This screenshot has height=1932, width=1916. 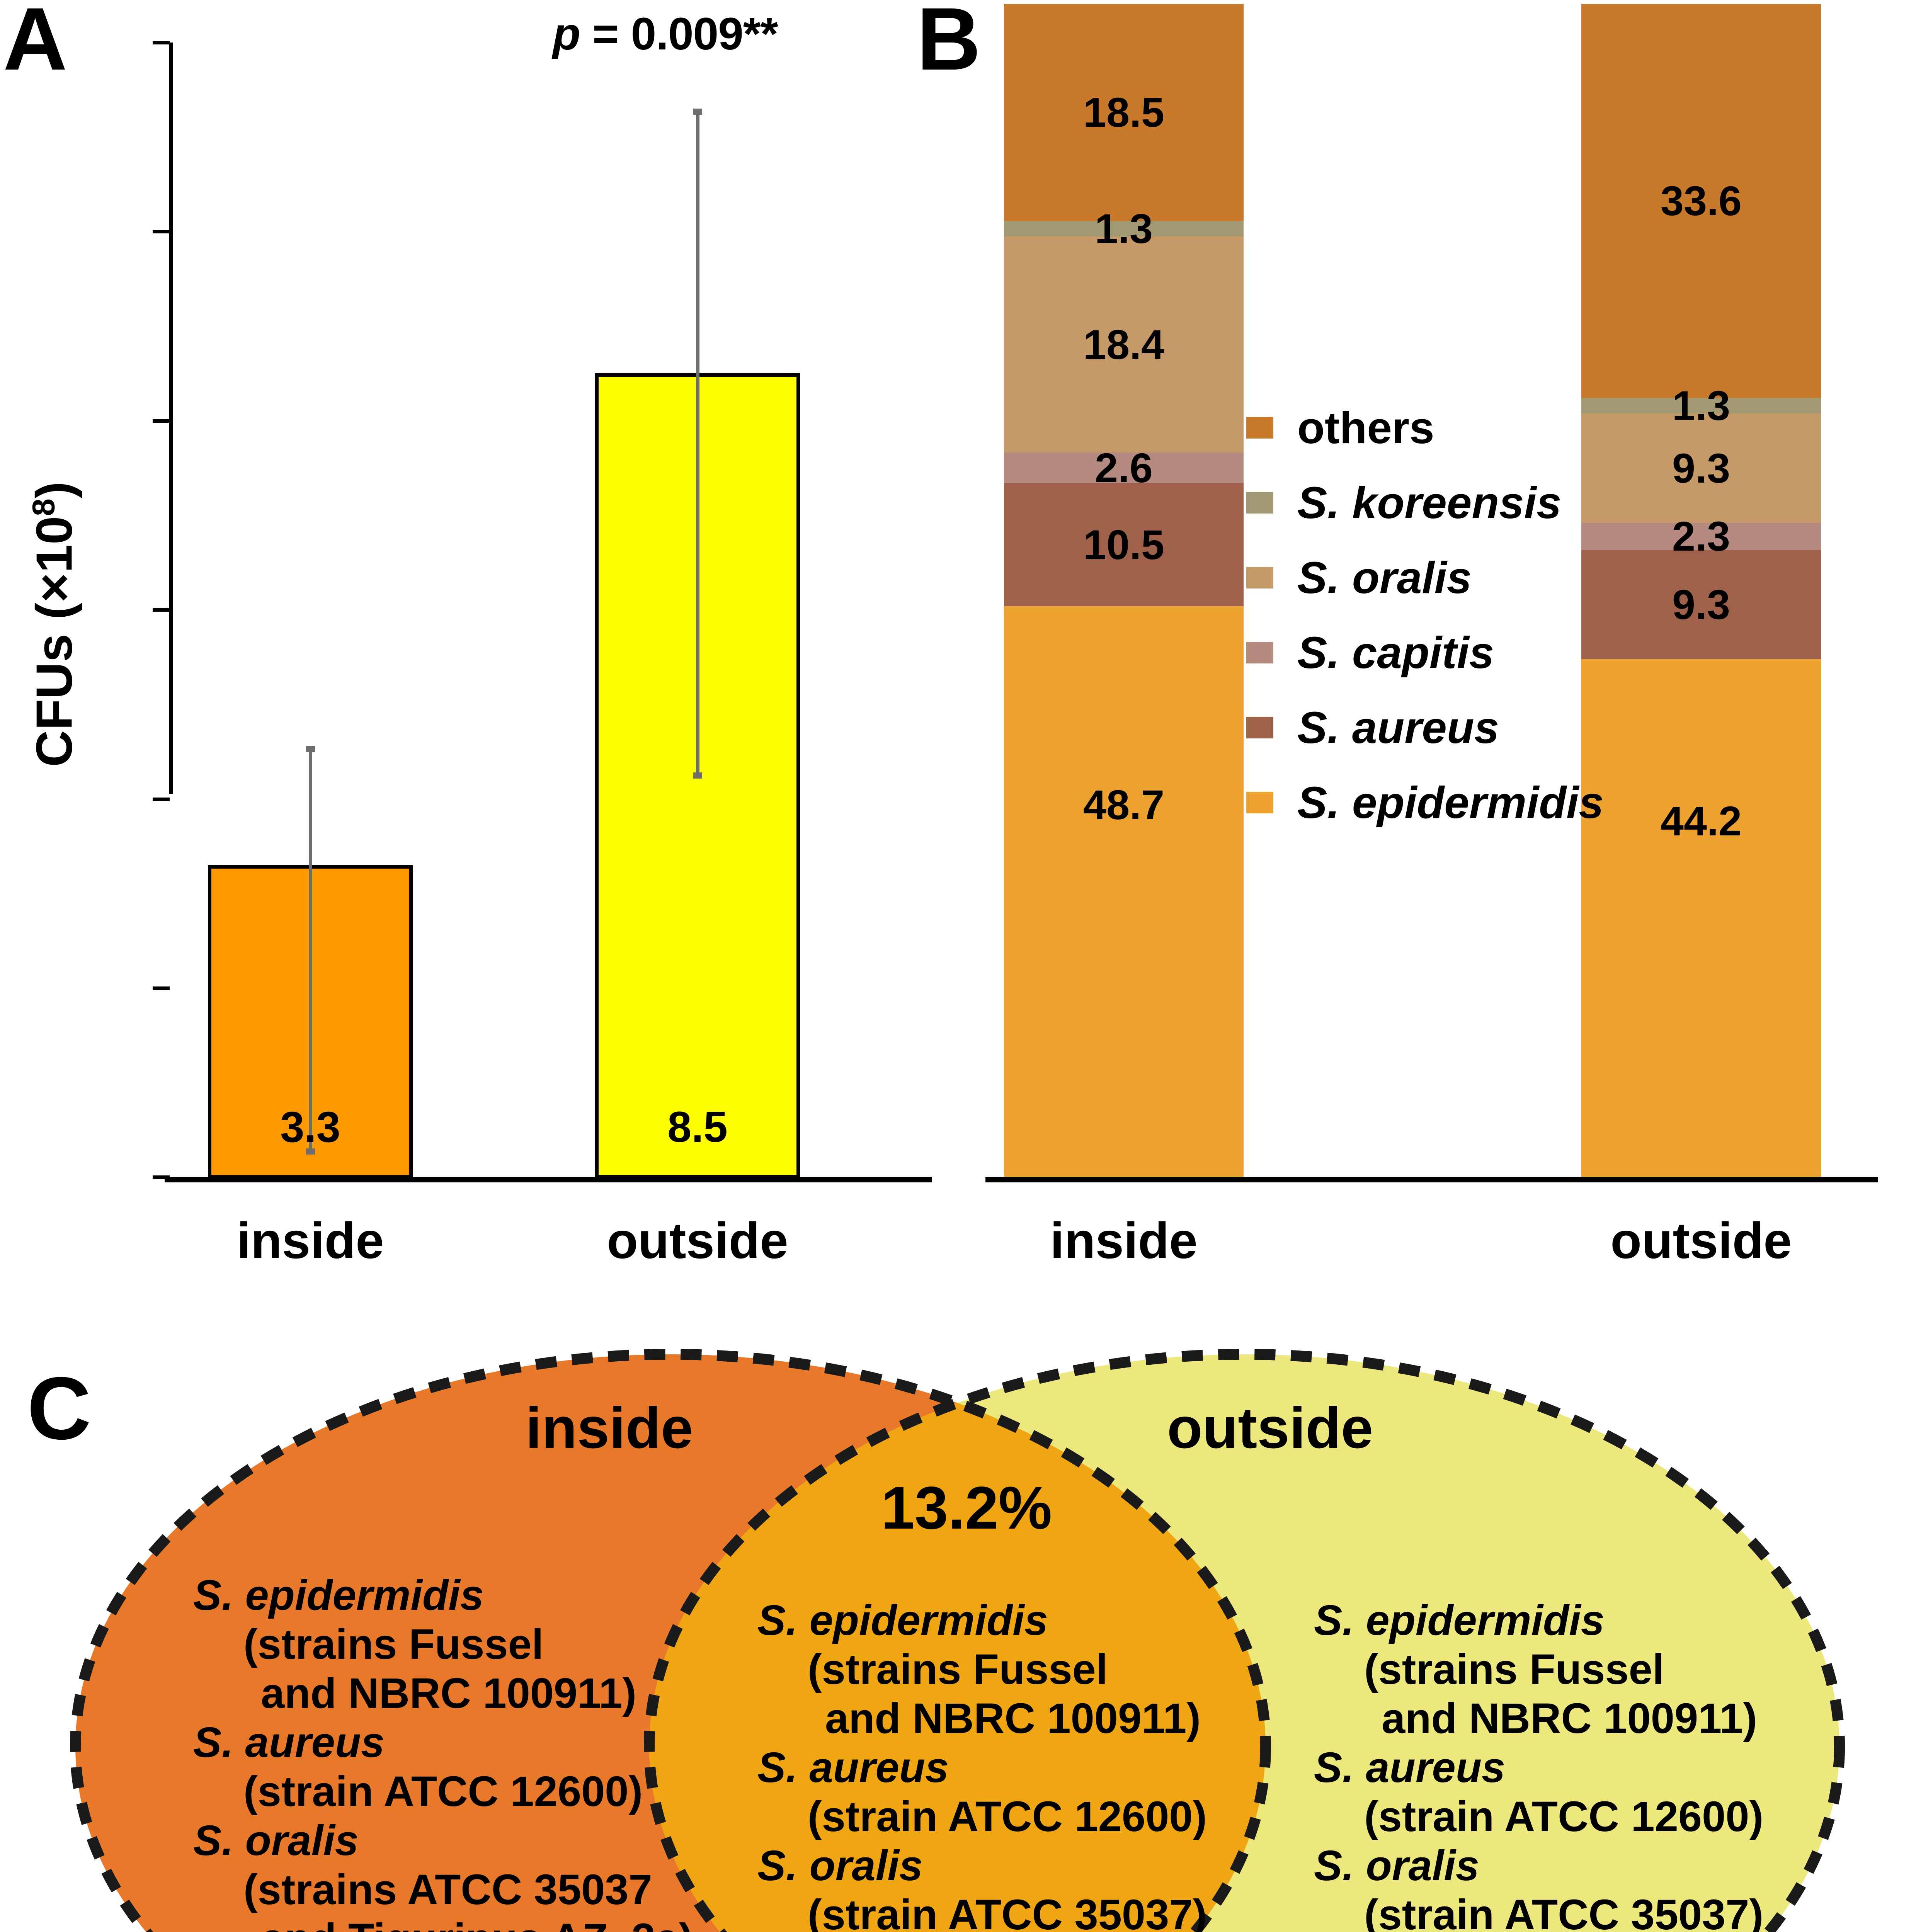 What do you see at coordinates (698, 112) in the screenshot?
I see `errorbar-outside-cap-top` at bounding box center [698, 112].